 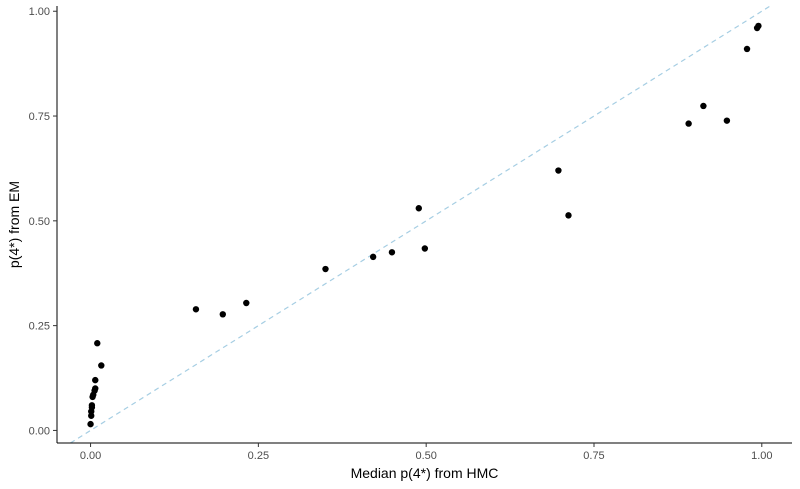 I want to click on x-tick-label: 0.00, so click(x=90, y=456).